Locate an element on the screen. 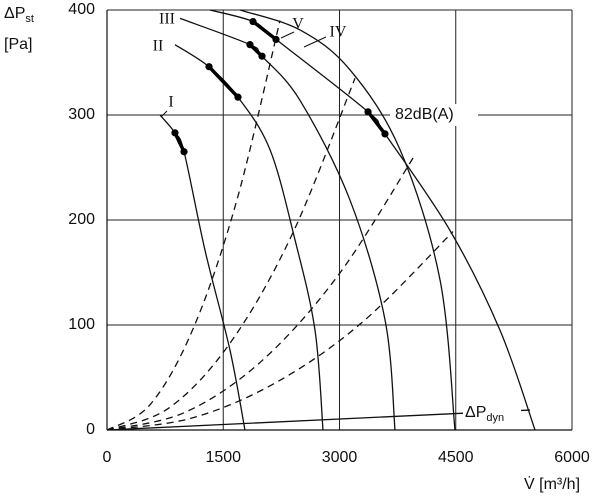 The width and height of the screenshot is (600, 500). series-label: III is located at coordinates (167, 19).